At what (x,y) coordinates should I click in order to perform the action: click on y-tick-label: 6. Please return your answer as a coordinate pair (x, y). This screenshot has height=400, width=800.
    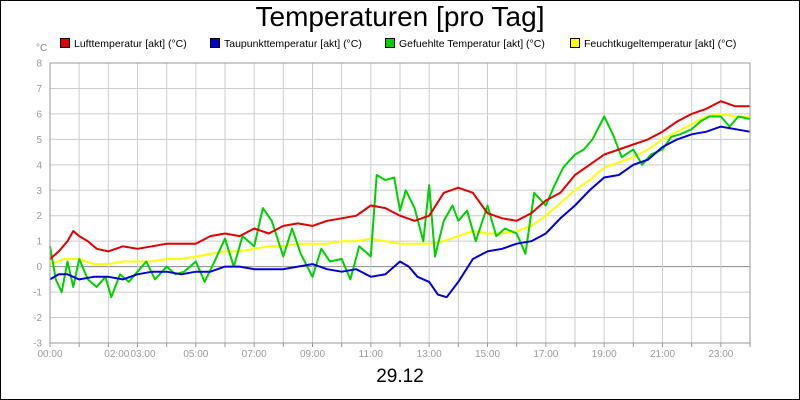
    Looking at the image, I should click on (39, 114).